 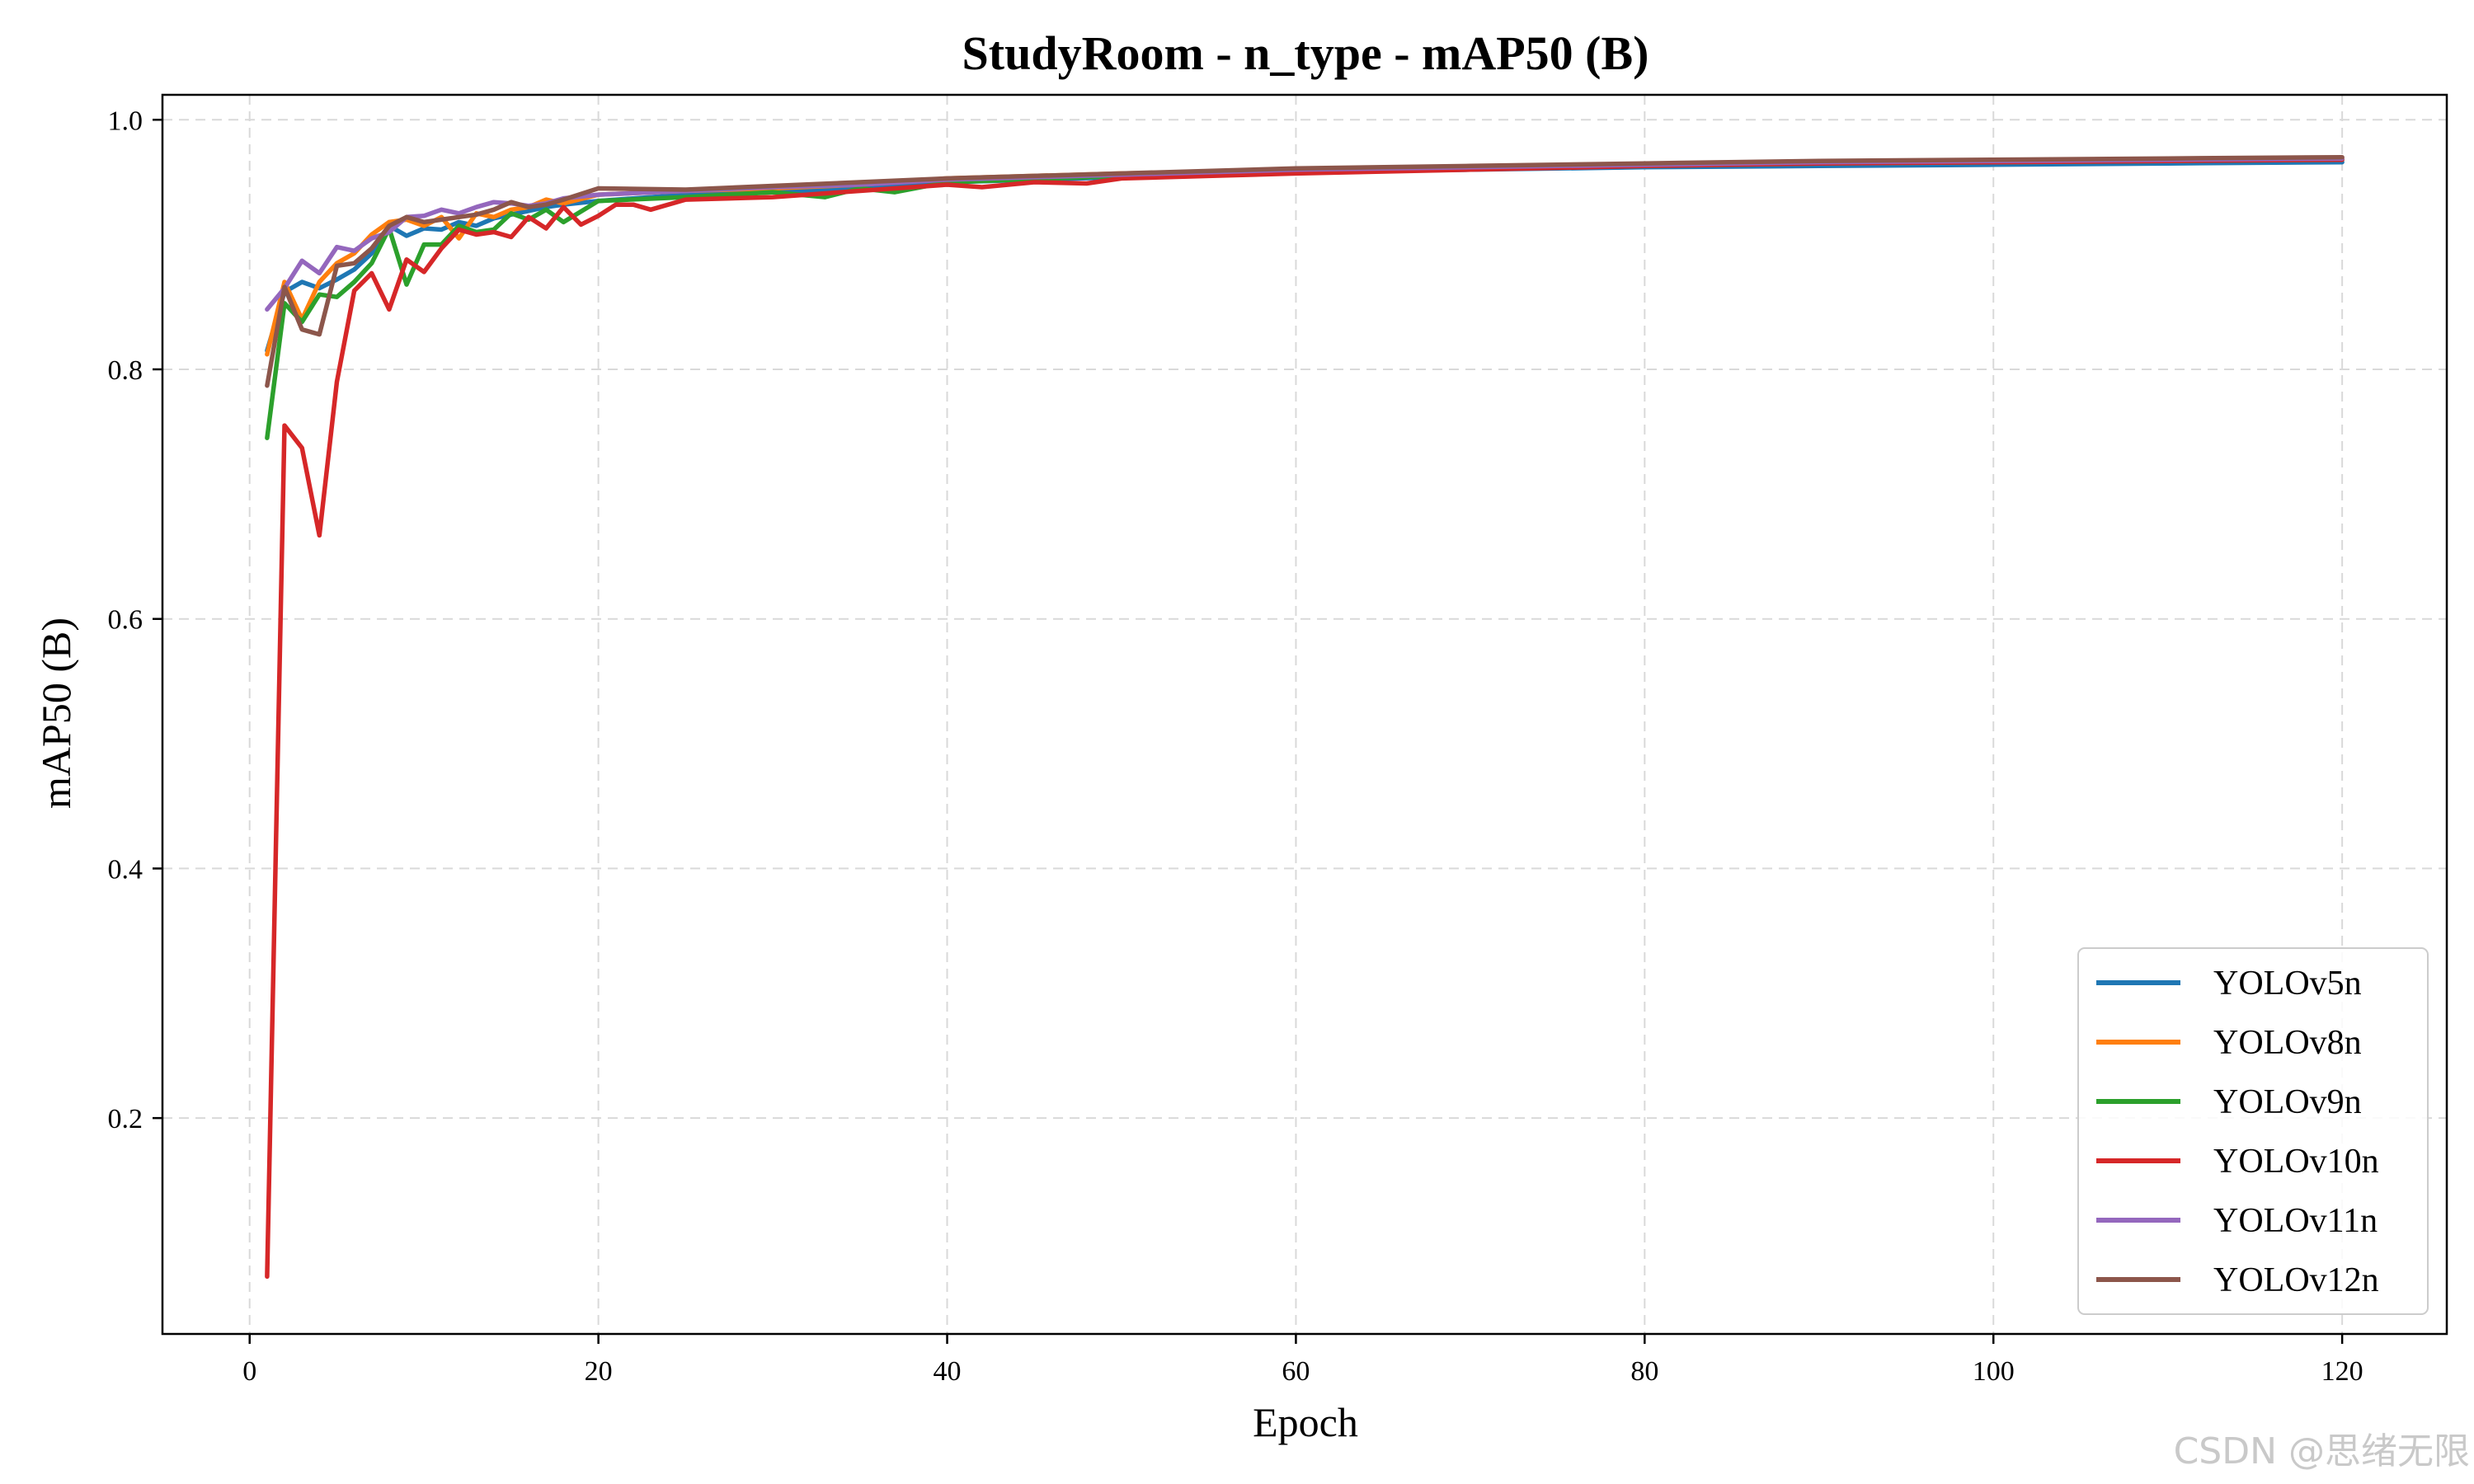 What do you see at coordinates (1305, 53) in the screenshot?
I see `chart-title: StudyRoom - n_type - mAP50 (B)` at bounding box center [1305, 53].